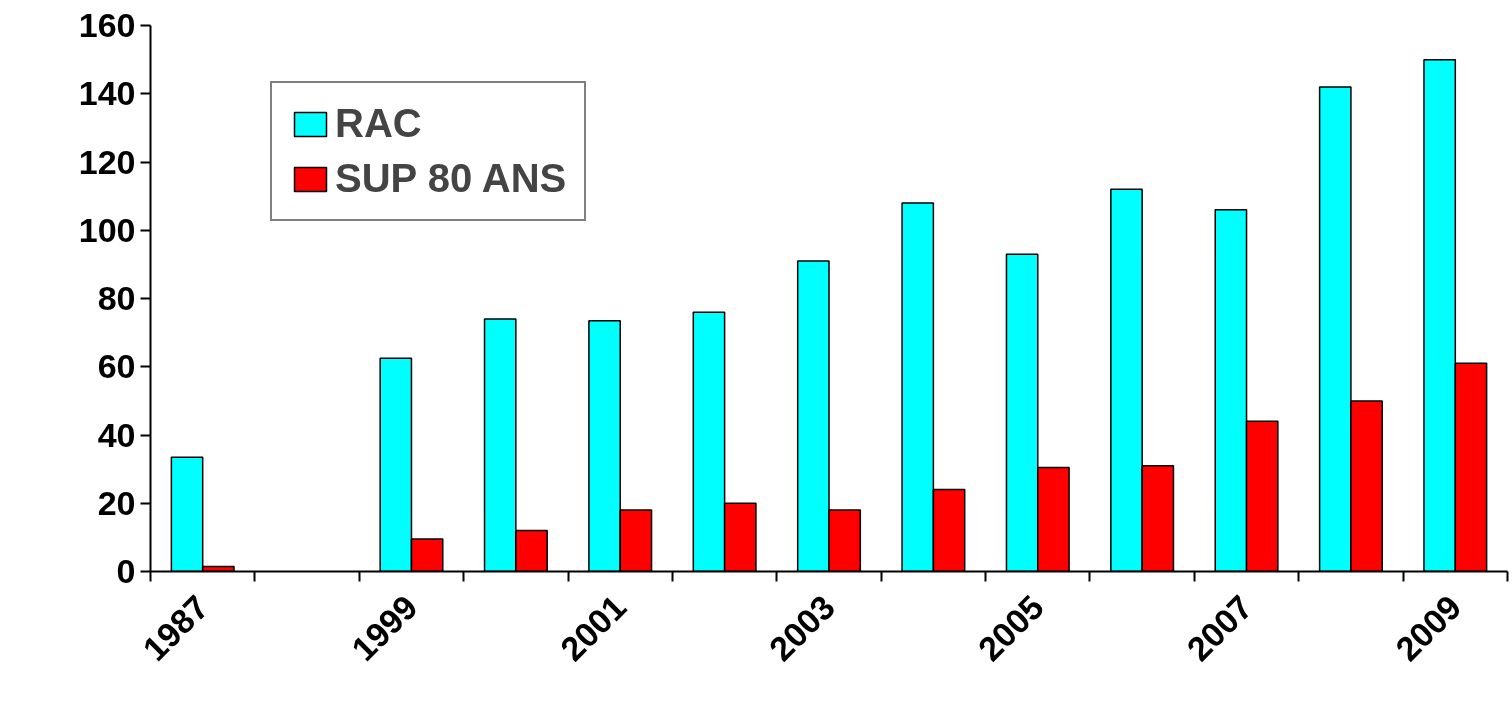  What do you see at coordinates (107, 229) in the screenshot?
I see `y-tick-label: 100` at bounding box center [107, 229].